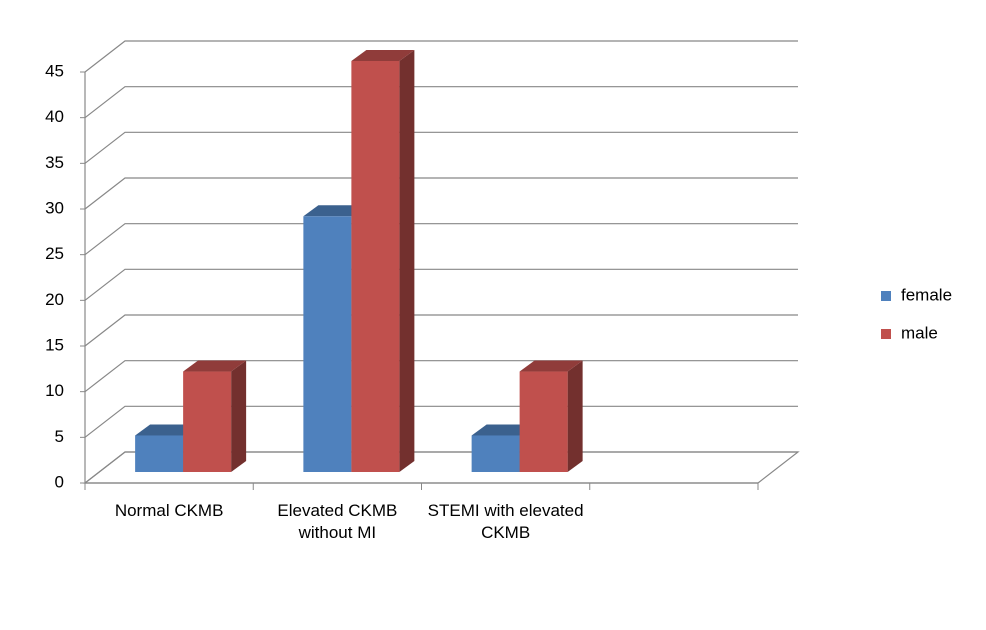 Image resolution: width=986 pixels, height=630 pixels. What do you see at coordinates (337, 521) in the screenshot?
I see `x-tick-label: Elevated CKMB without MI` at bounding box center [337, 521].